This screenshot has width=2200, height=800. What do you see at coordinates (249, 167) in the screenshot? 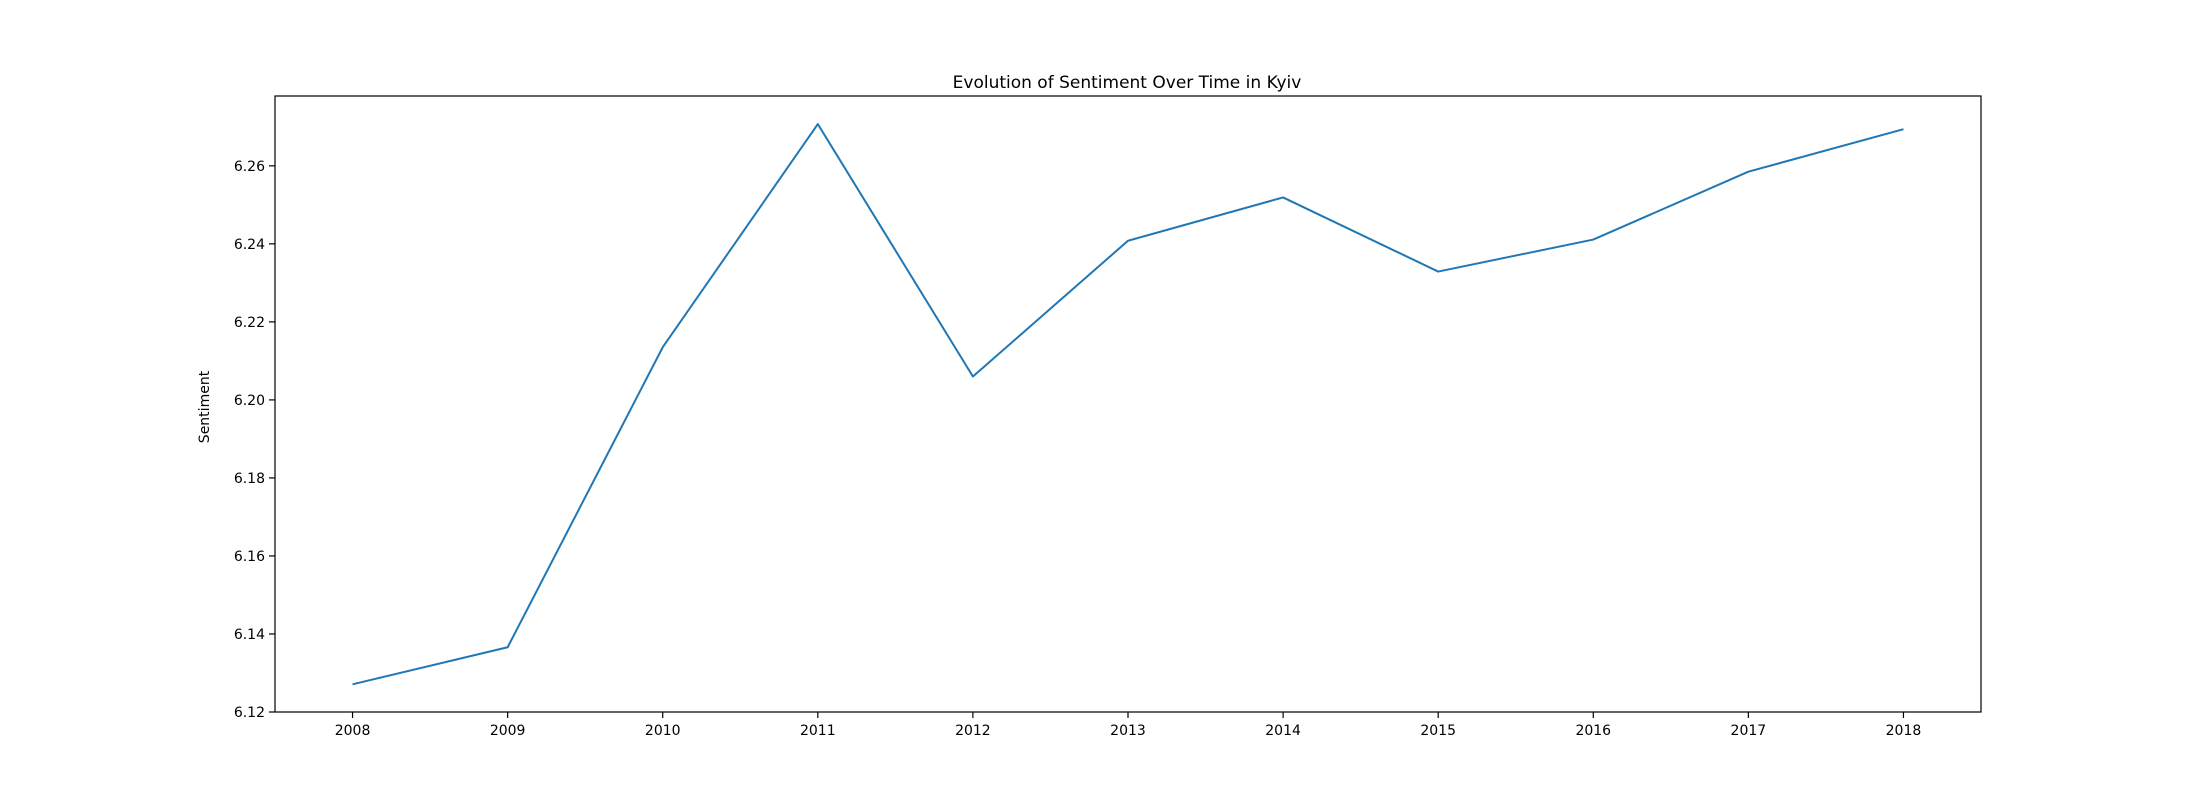
I see `y-tick-label: 6.26` at bounding box center [249, 167].